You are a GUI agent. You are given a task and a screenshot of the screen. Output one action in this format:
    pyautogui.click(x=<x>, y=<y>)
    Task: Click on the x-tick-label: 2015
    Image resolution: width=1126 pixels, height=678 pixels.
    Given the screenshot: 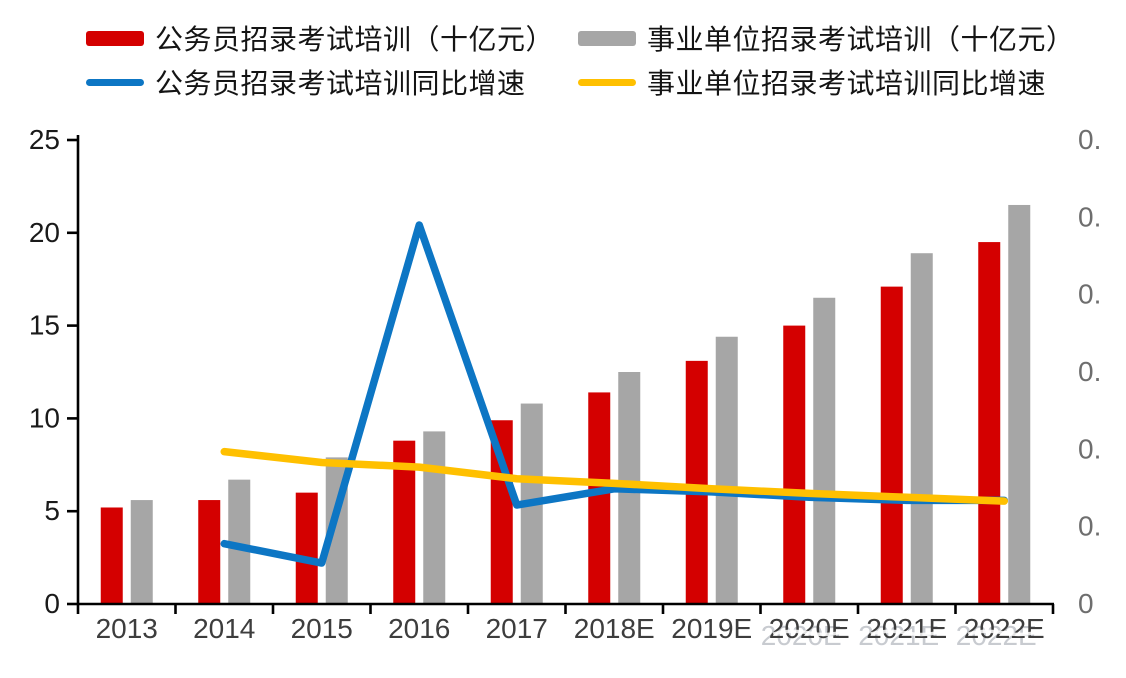 What is the action you would take?
    pyautogui.click(x=322, y=628)
    